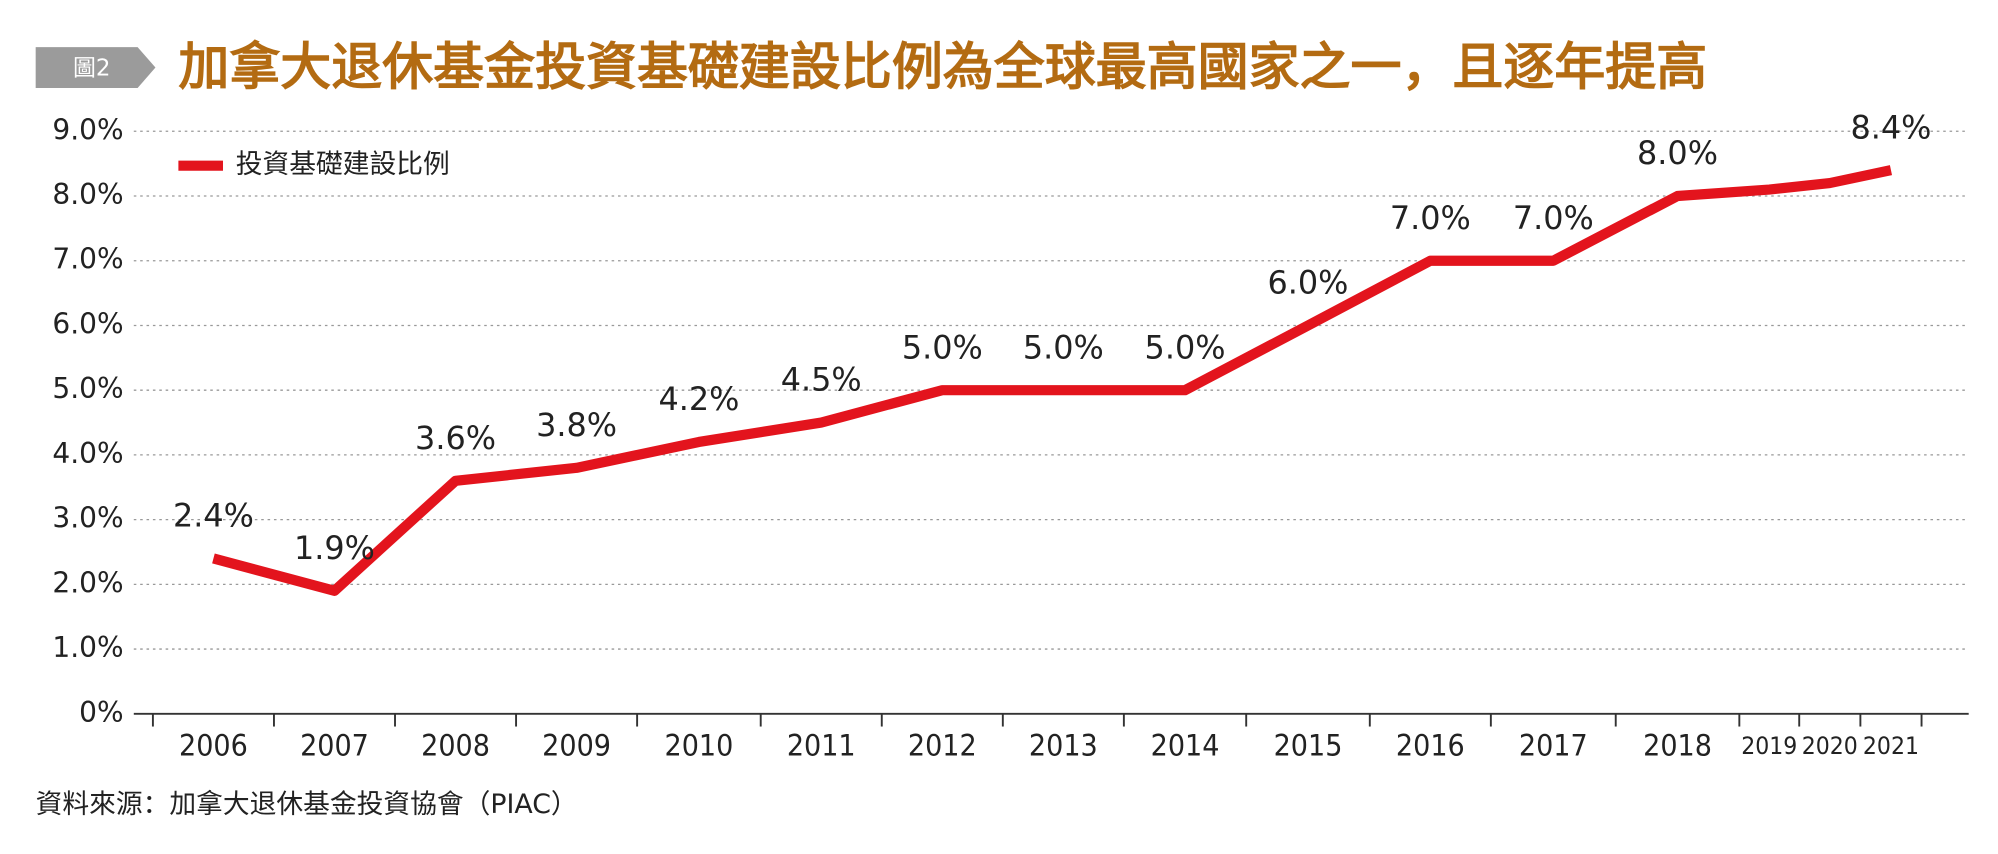 The height and width of the screenshot is (854, 1998). Describe the element at coordinates (1308, 283) in the screenshot. I see `data-label: 6.0%` at that location.